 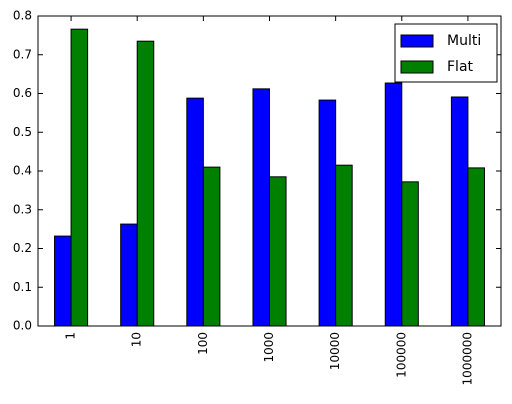 I want to click on y-tick-label: 0.8, so click(x=22, y=16).